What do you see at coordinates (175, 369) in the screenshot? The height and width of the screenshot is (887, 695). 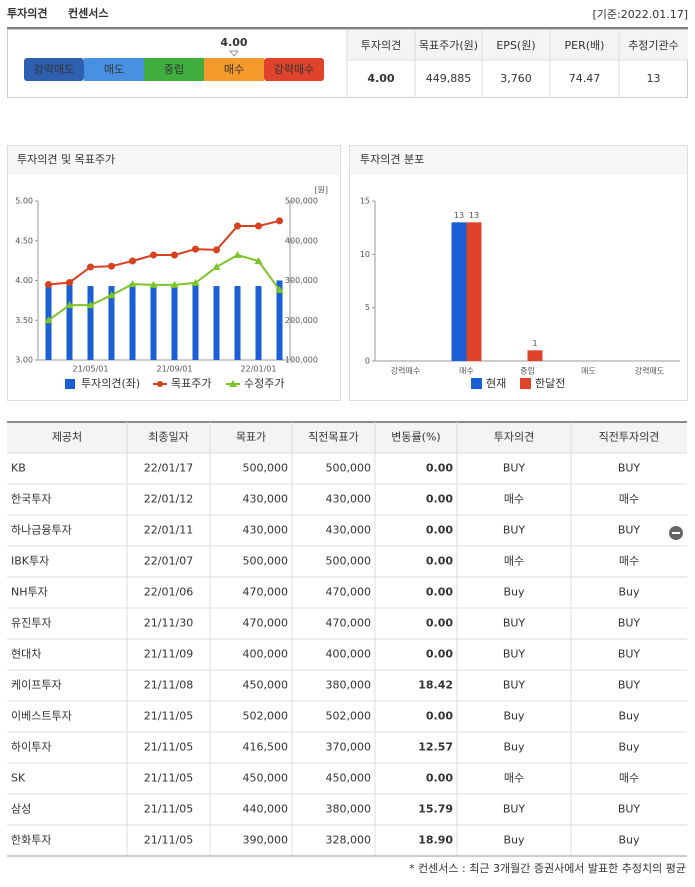 I see `x-tick-label: 21/09/01` at bounding box center [175, 369].